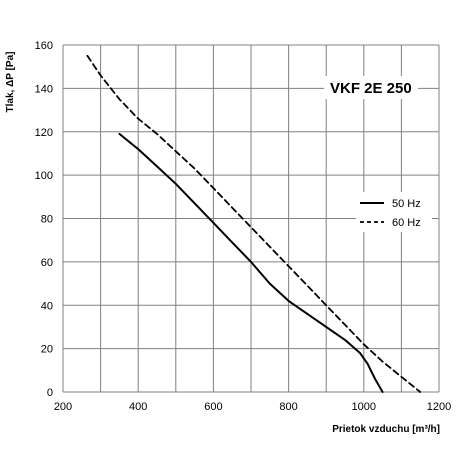  What do you see at coordinates (406, 204) in the screenshot?
I see `legend-label-50hz: 50 Hz` at bounding box center [406, 204].